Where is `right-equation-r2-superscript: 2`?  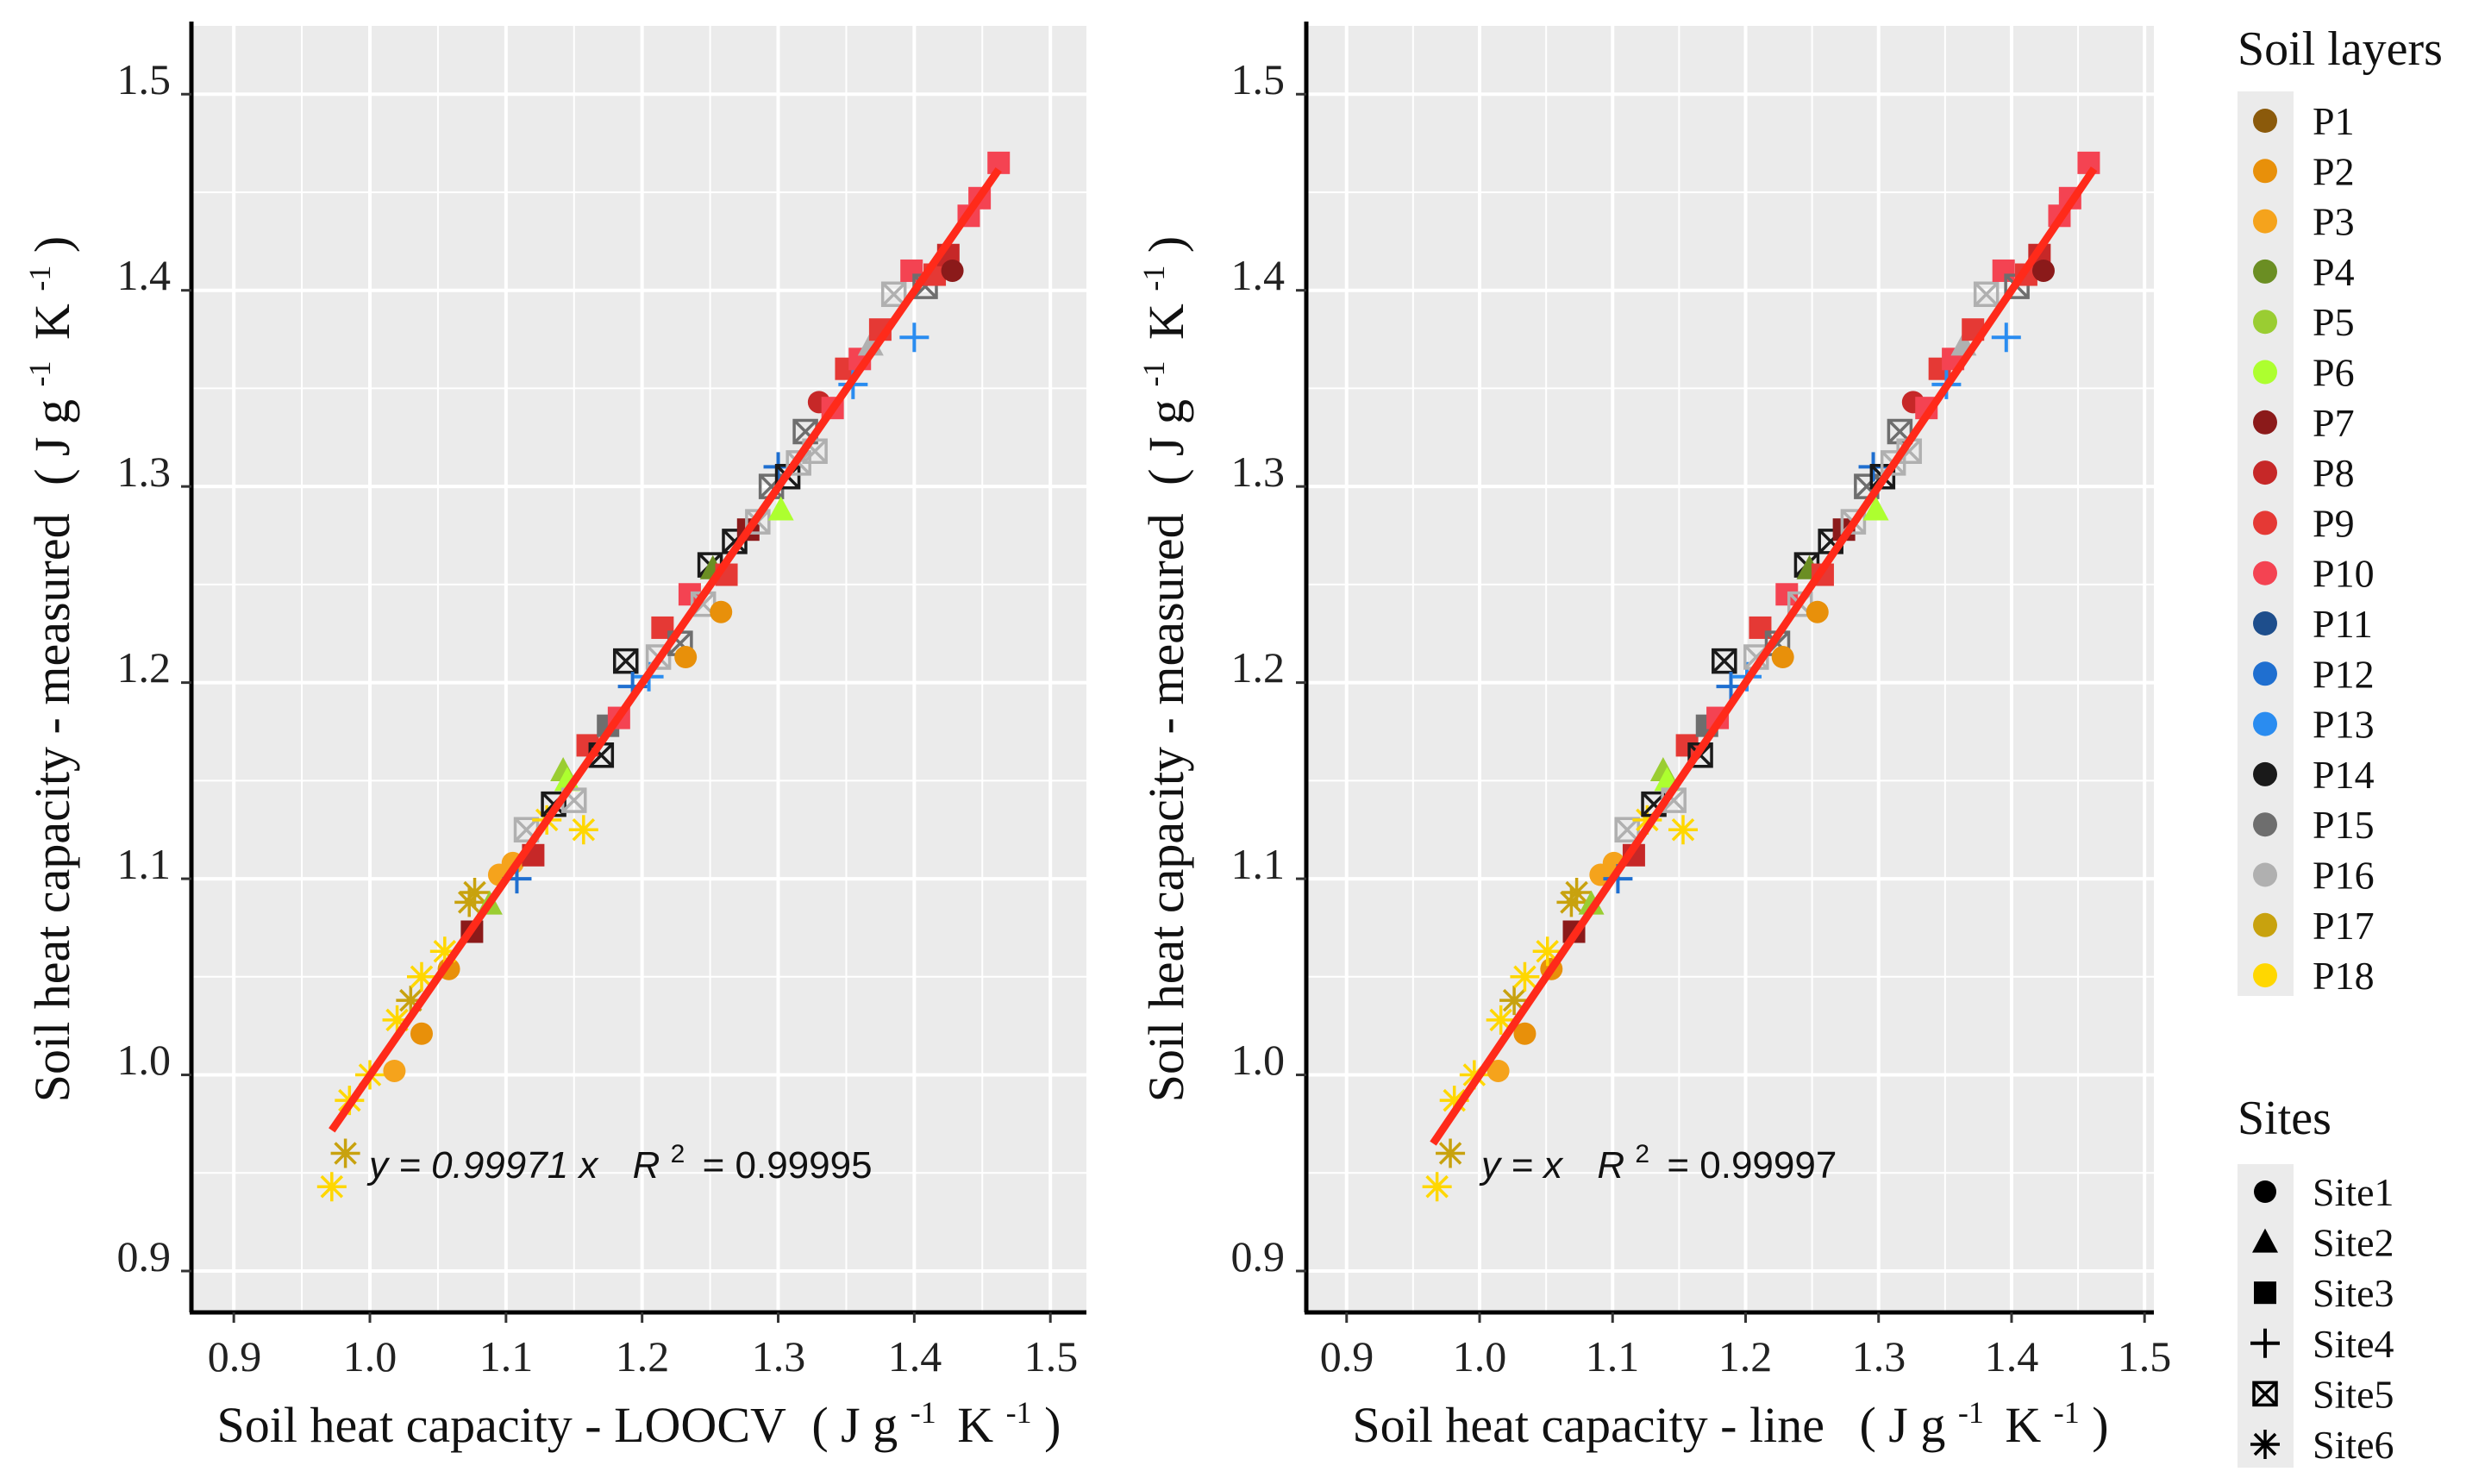
right-equation-r2-superscript: 2 is located at coordinates (1642, 1154).